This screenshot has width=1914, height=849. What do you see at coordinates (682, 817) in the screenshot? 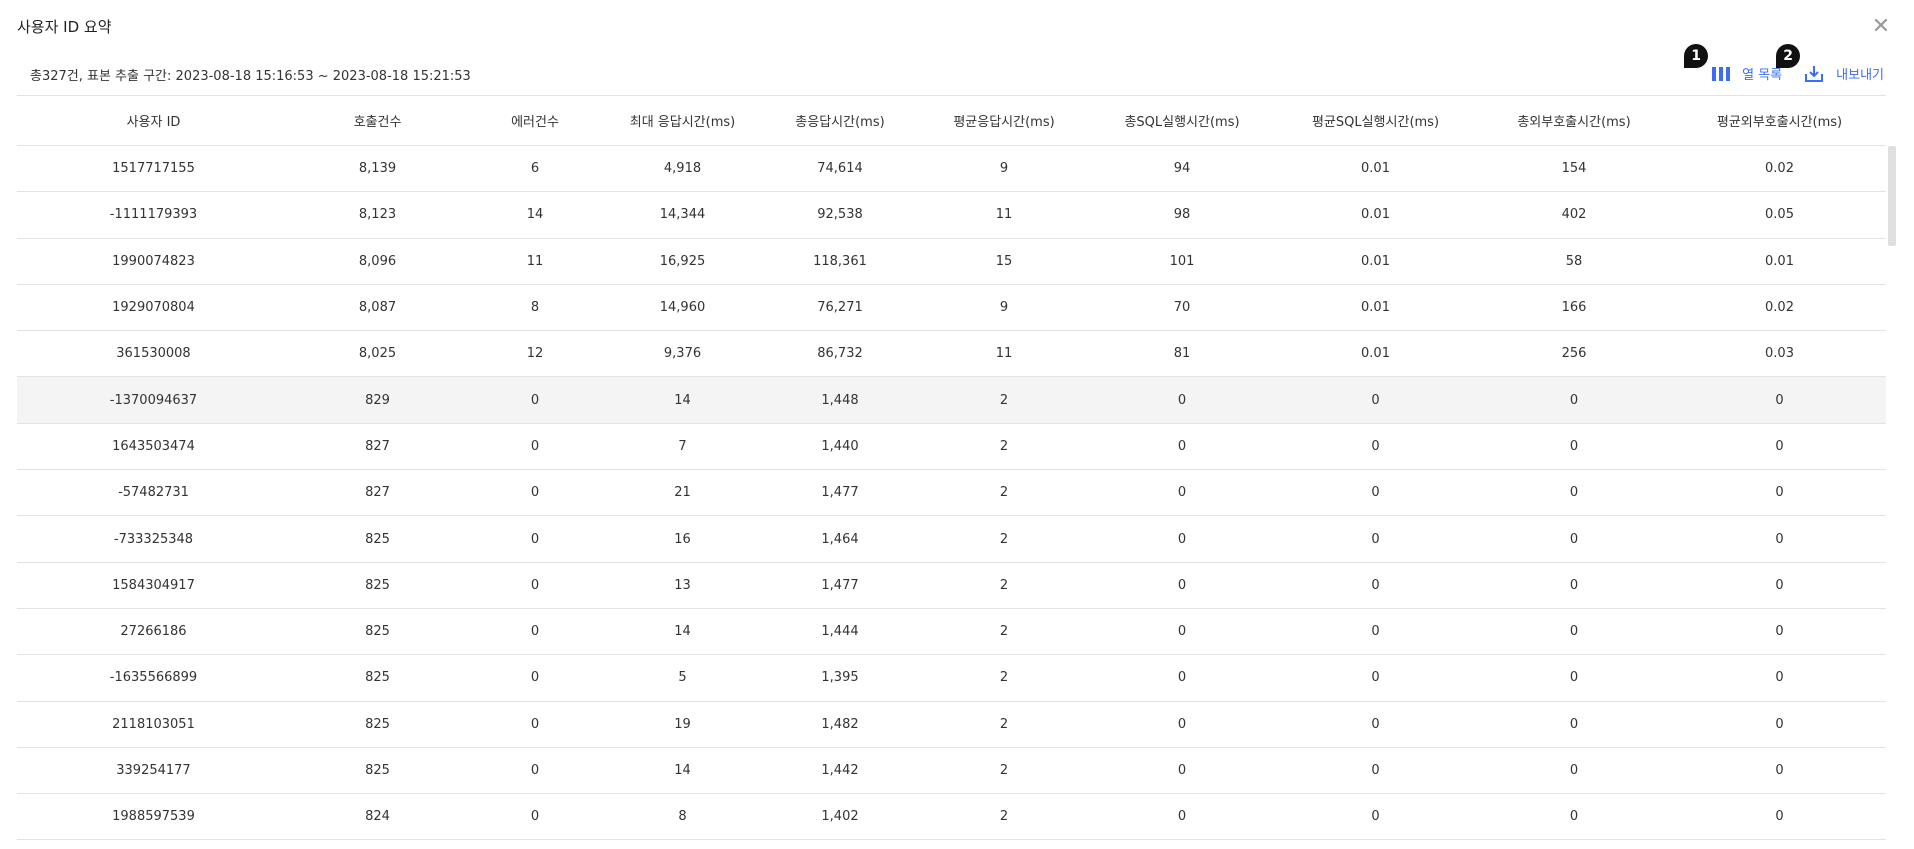
I see `table-cell: 8` at bounding box center [682, 817].